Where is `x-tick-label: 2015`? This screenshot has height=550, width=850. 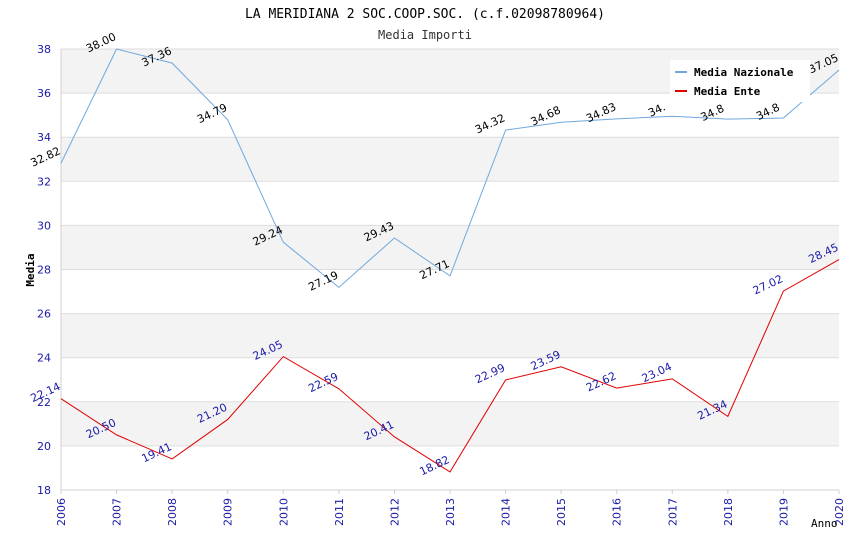 x-tick-label: 2015 is located at coordinates (561, 512).